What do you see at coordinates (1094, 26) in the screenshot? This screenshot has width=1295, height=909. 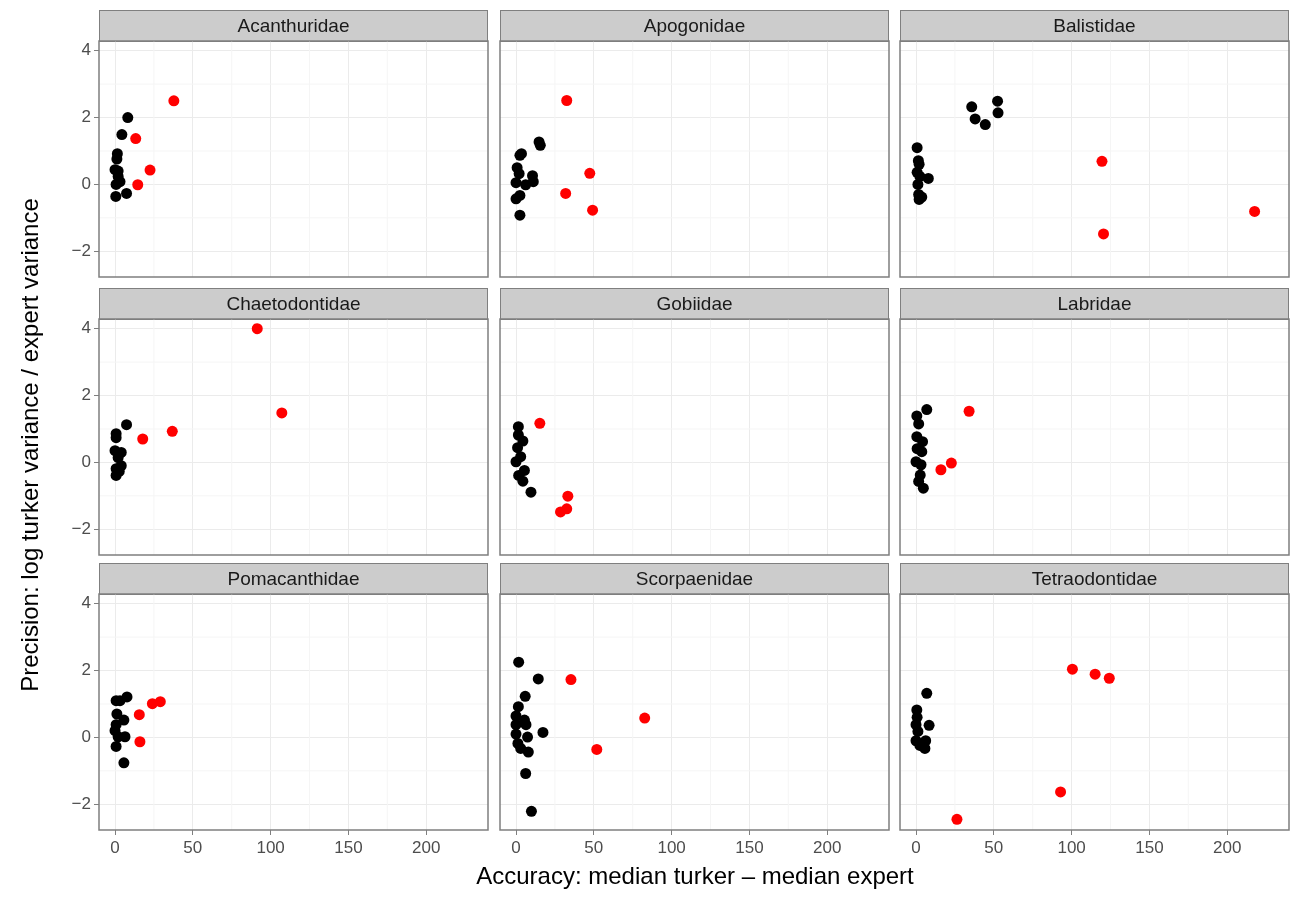 I see `chart-title: Balistidae` at bounding box center [1094, 26].